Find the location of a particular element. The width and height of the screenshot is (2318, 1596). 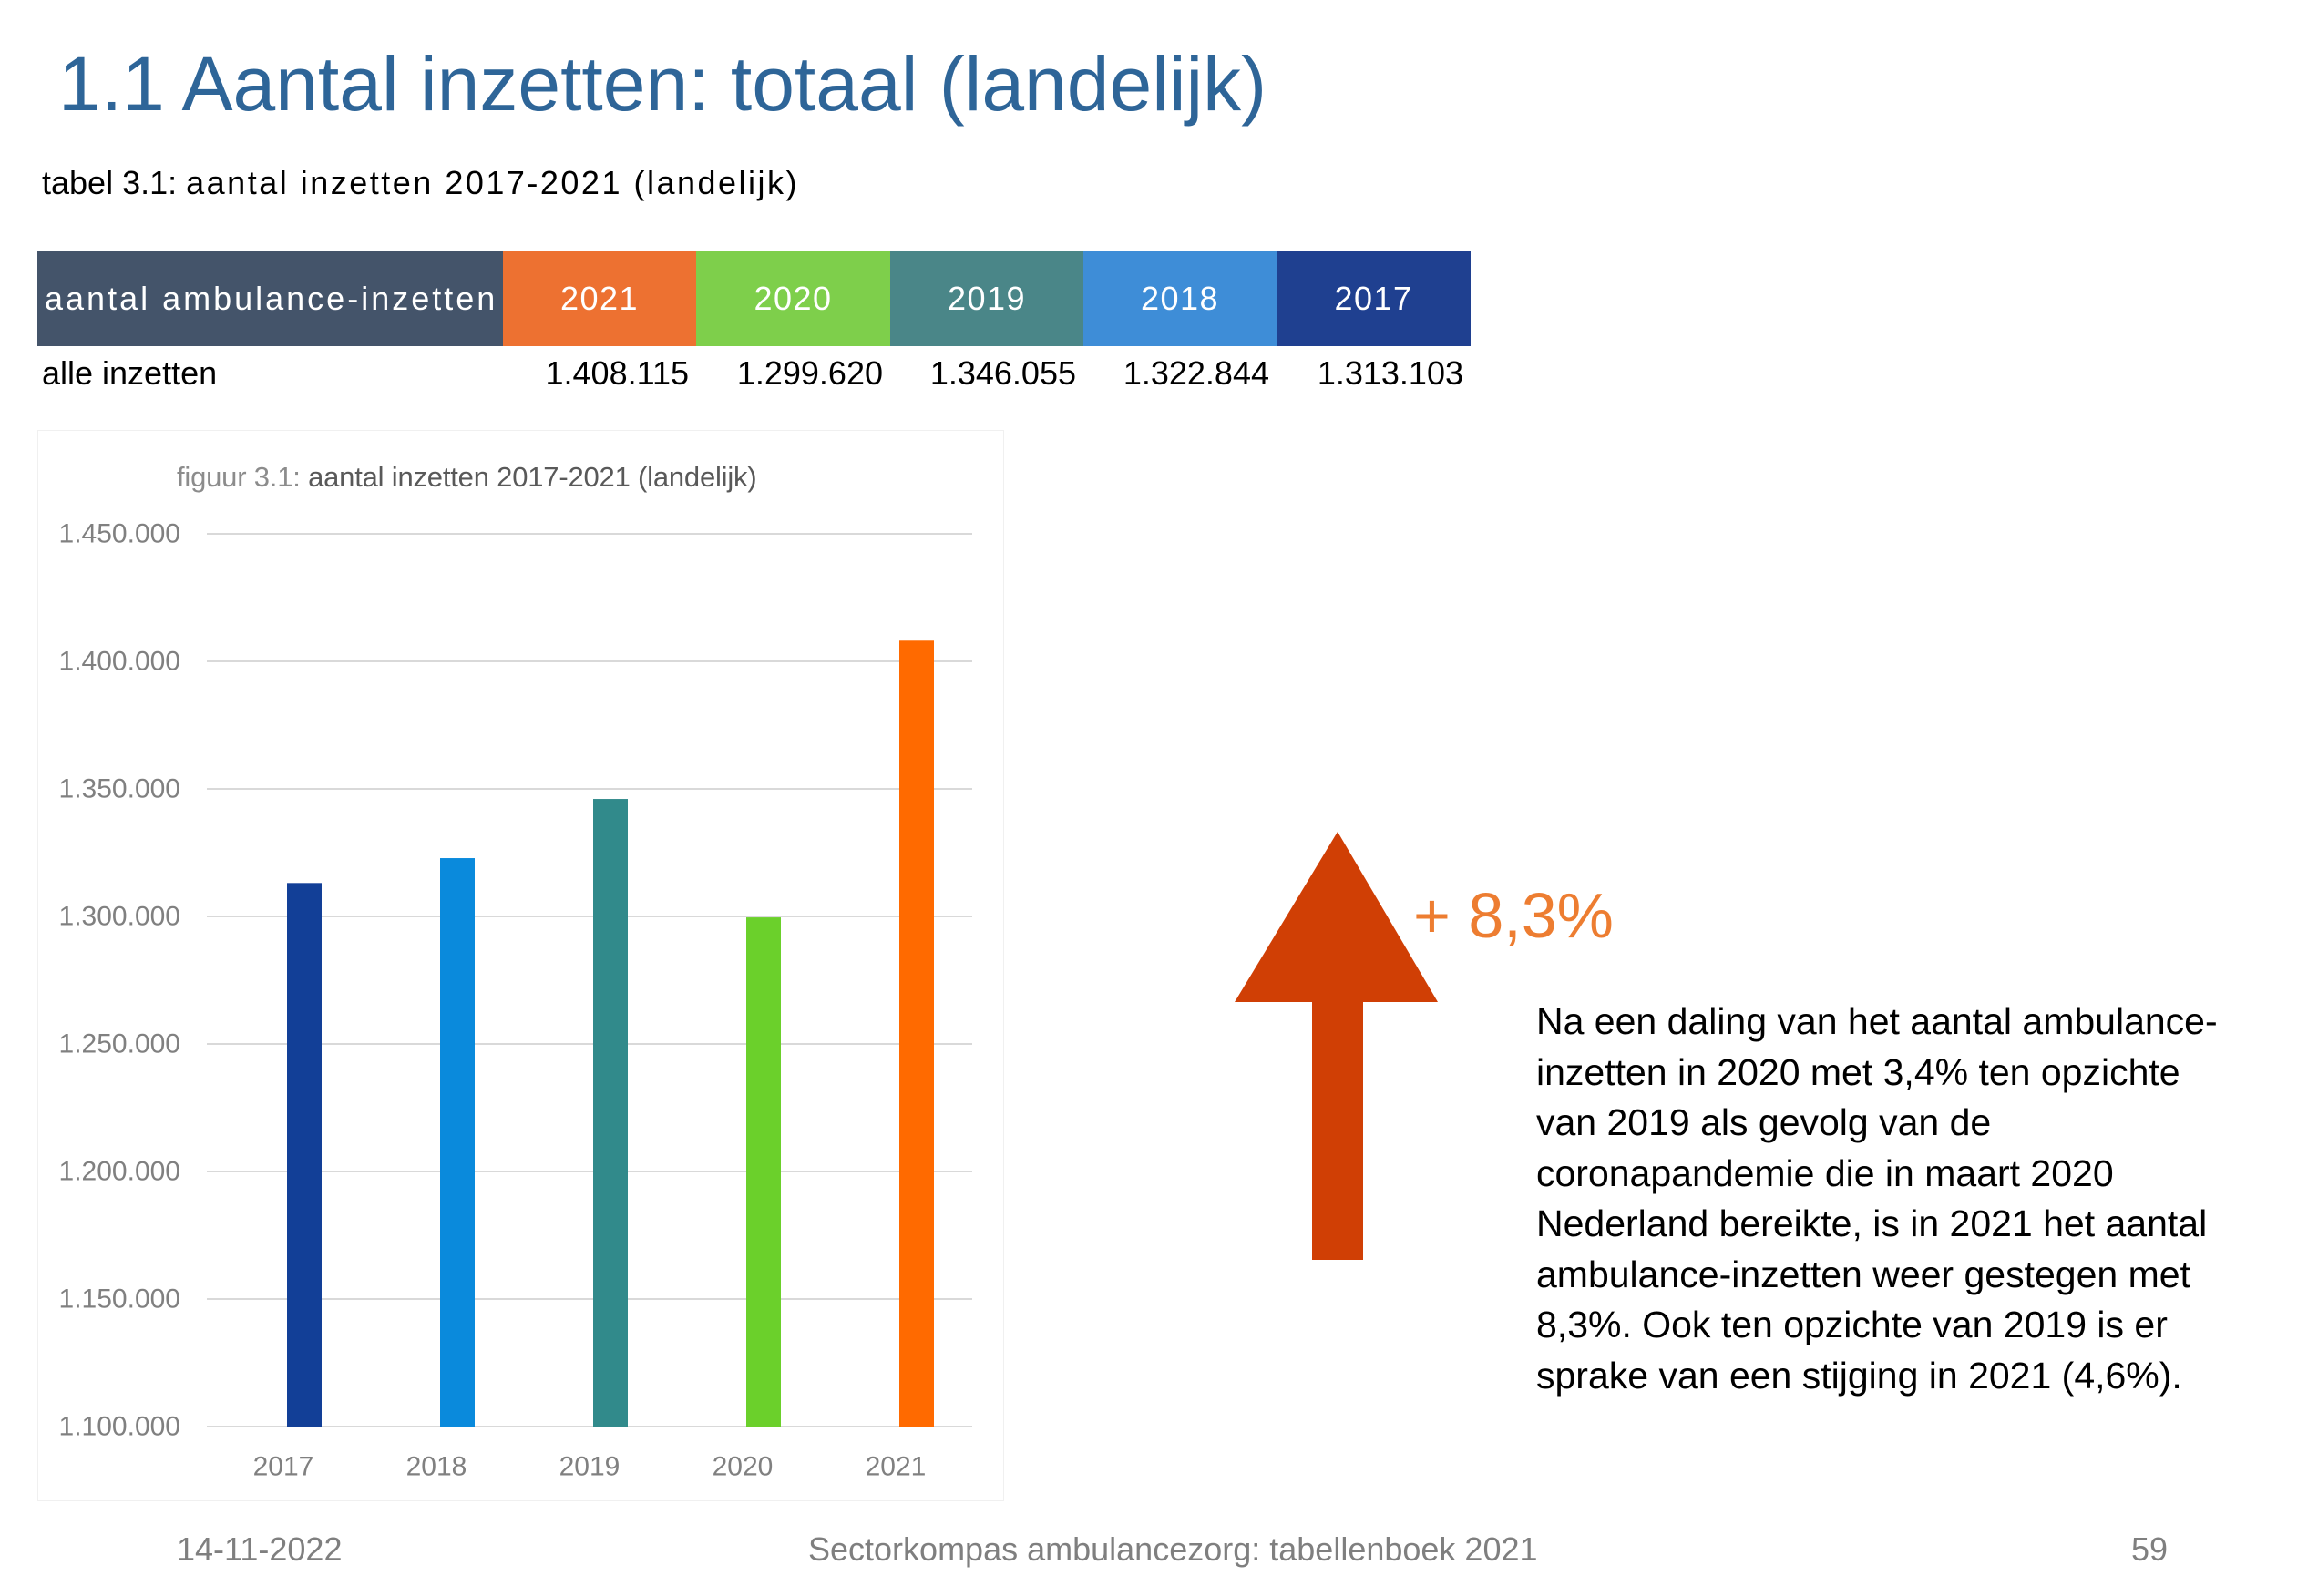

change-percentage: + 8,3% is located at coordinates (1514, 915).